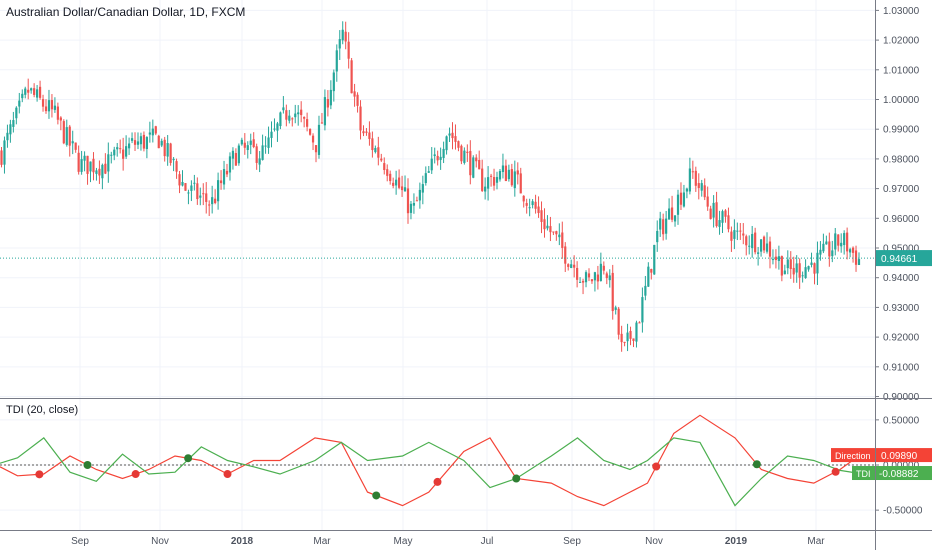  I want to click on x-axis-tick-label: May, so click(403, 541).